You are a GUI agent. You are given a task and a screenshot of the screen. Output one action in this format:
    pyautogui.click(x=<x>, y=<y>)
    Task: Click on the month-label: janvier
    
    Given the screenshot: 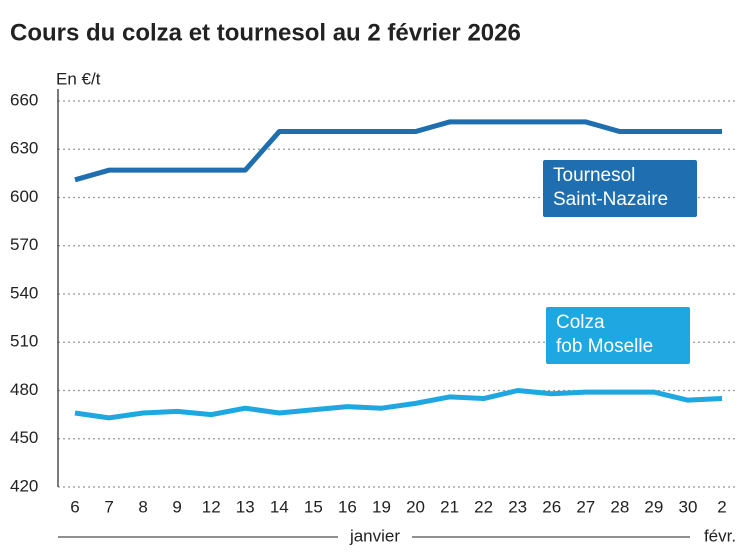 What is the action you would take?
    pyautogui.click(x=374, y=535)
    